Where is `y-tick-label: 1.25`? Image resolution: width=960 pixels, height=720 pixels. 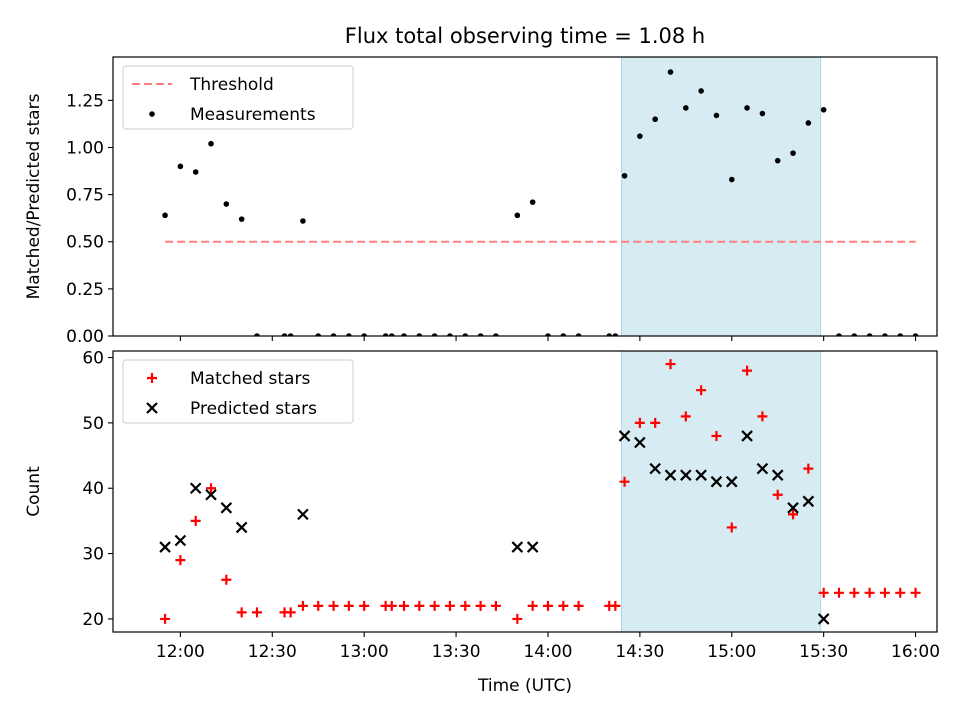
y-tick-label: 1.25 is located at coordinates (85, 101).